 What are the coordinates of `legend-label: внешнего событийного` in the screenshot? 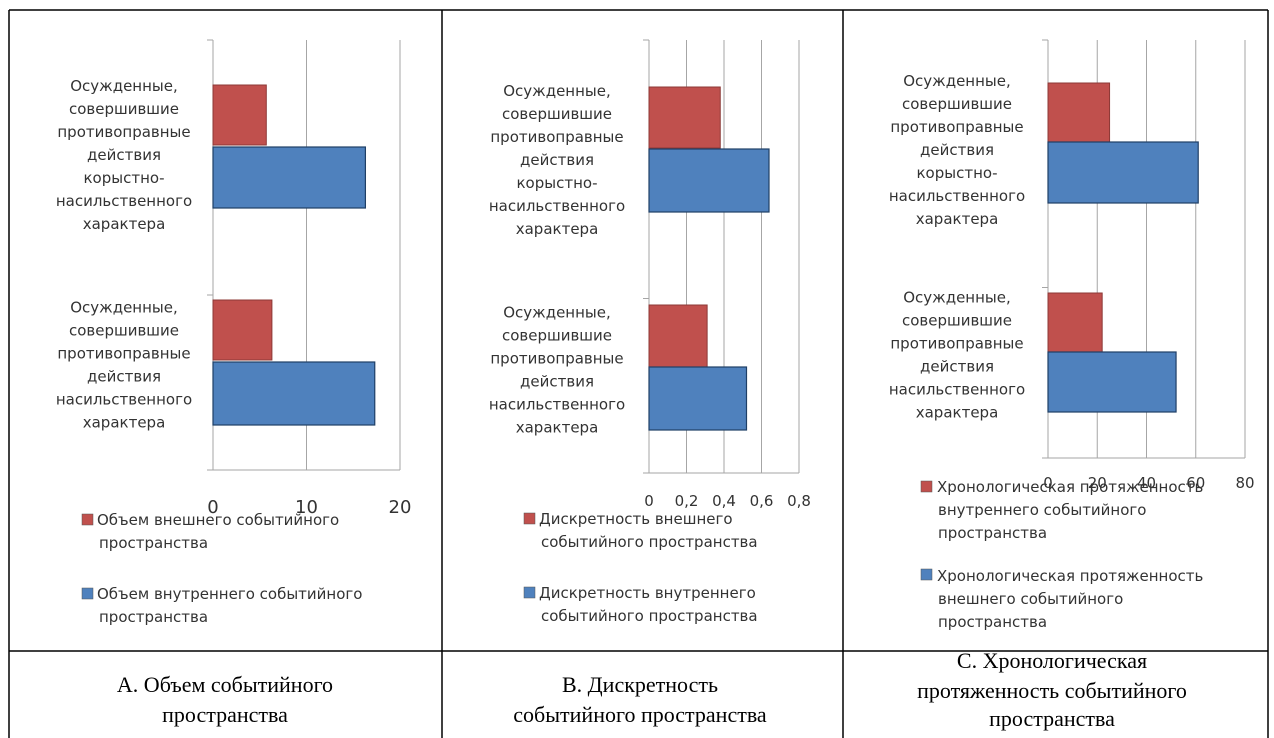 It's located at (1030, 599).